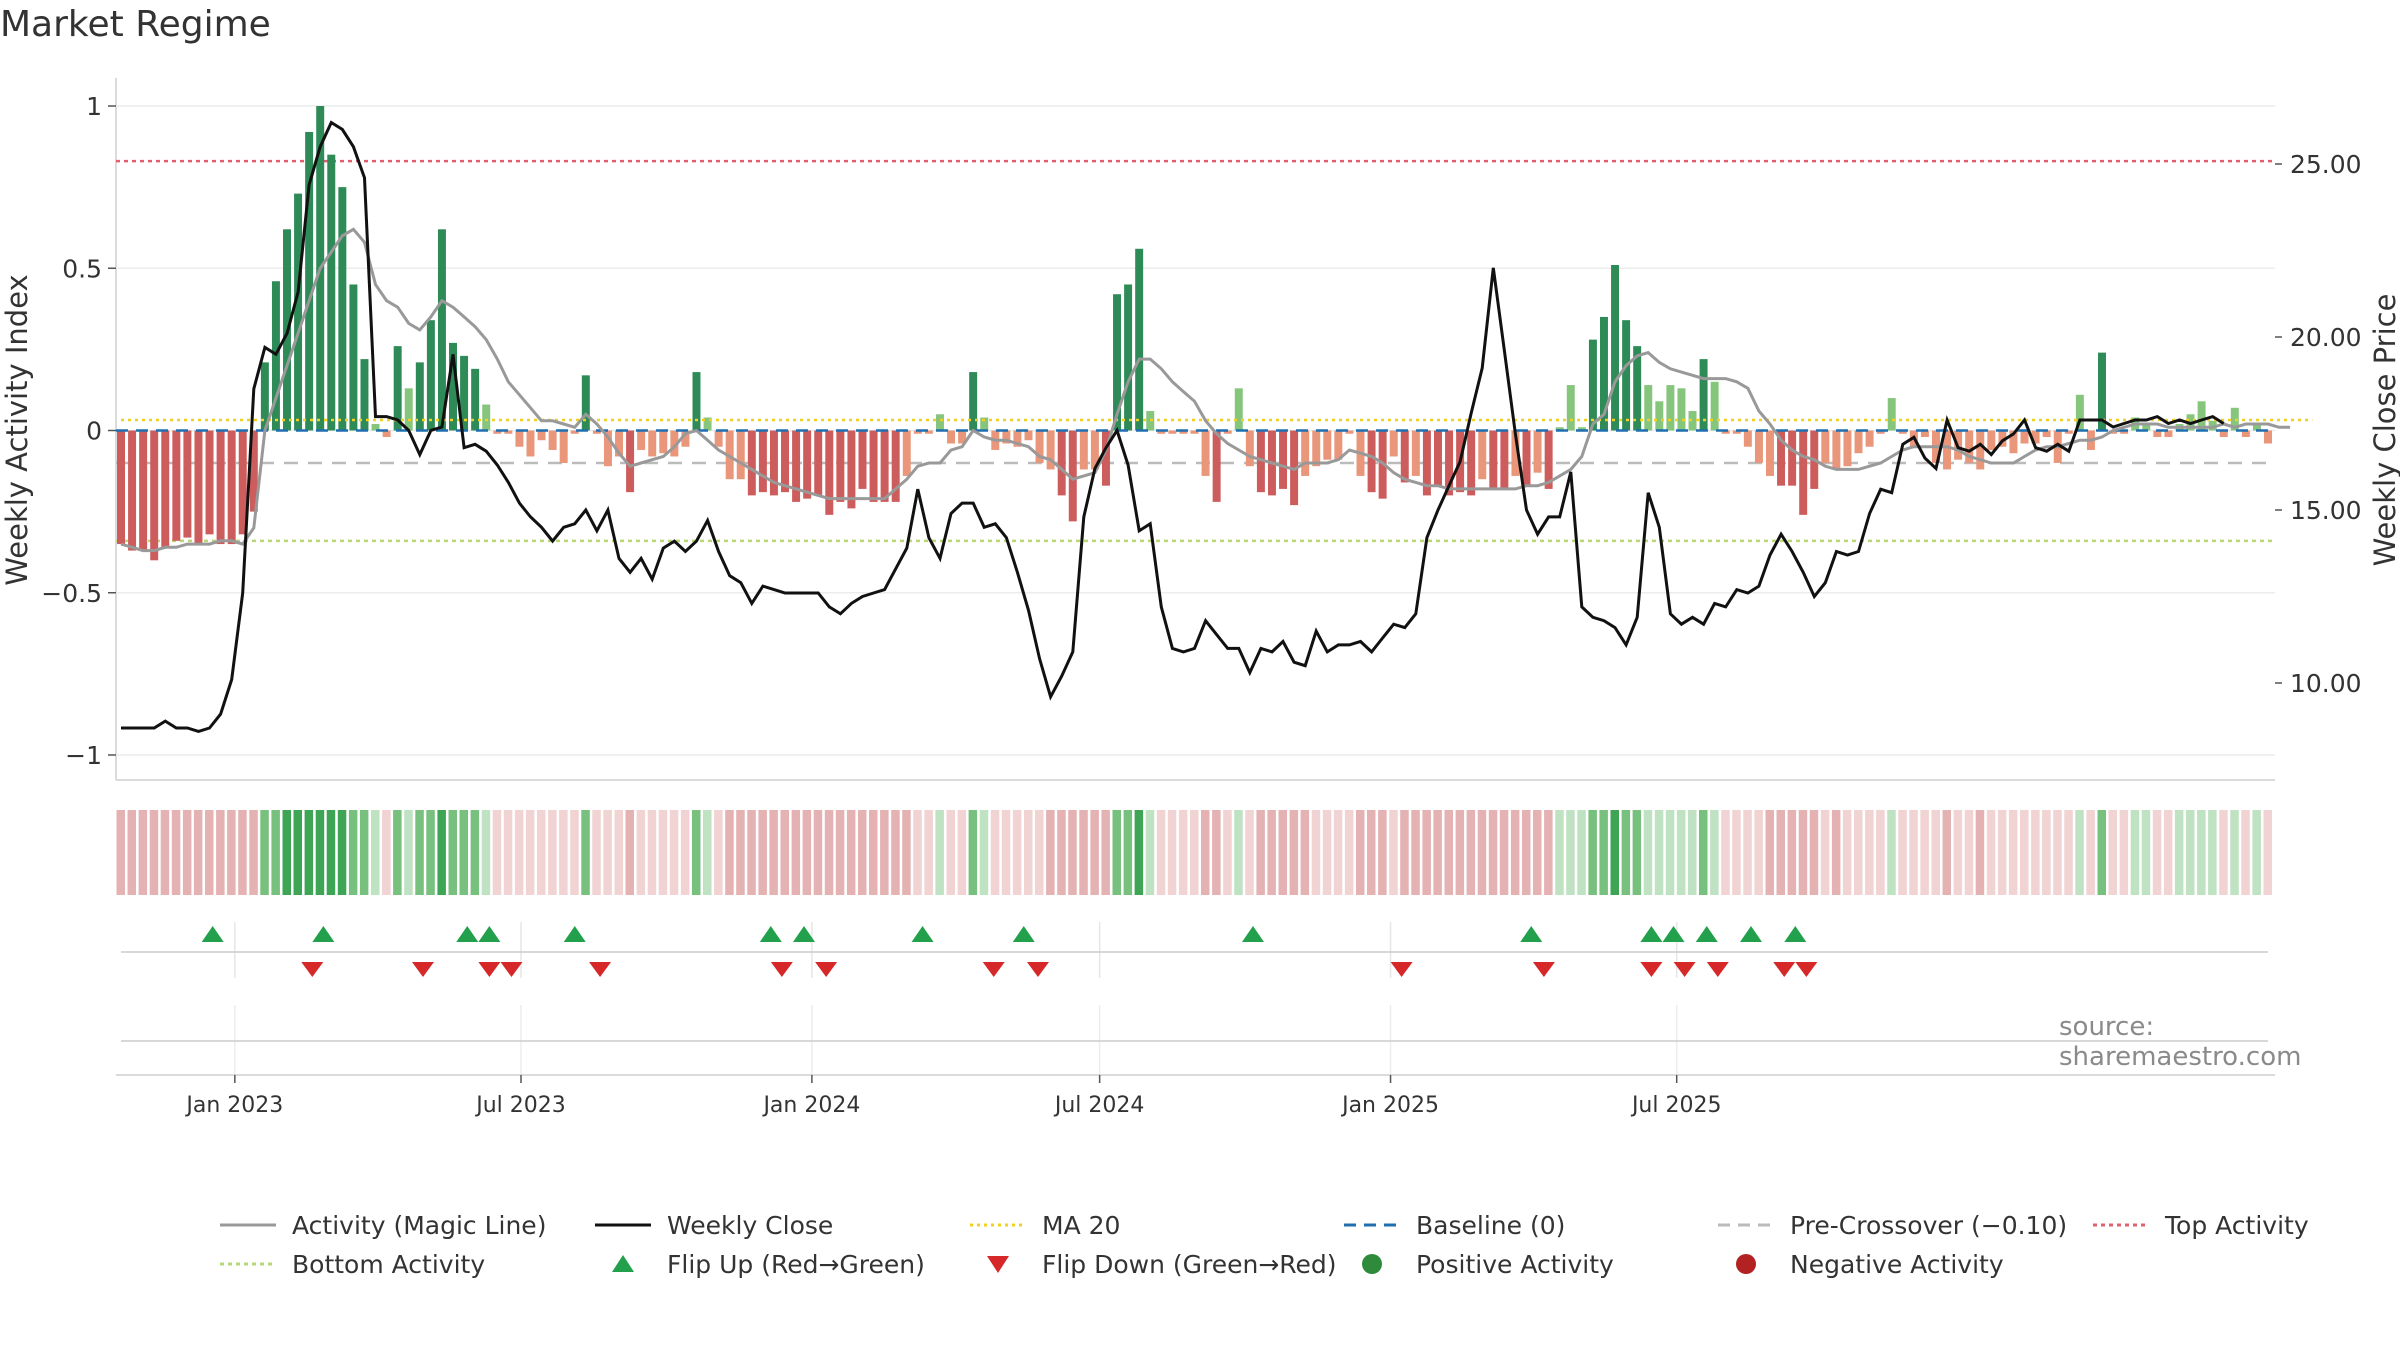  What do you see at coordinates (1897, 1264) in the screenshot?
I see `legend-label: Negative Activity` at bounding box center [1897, 1264].